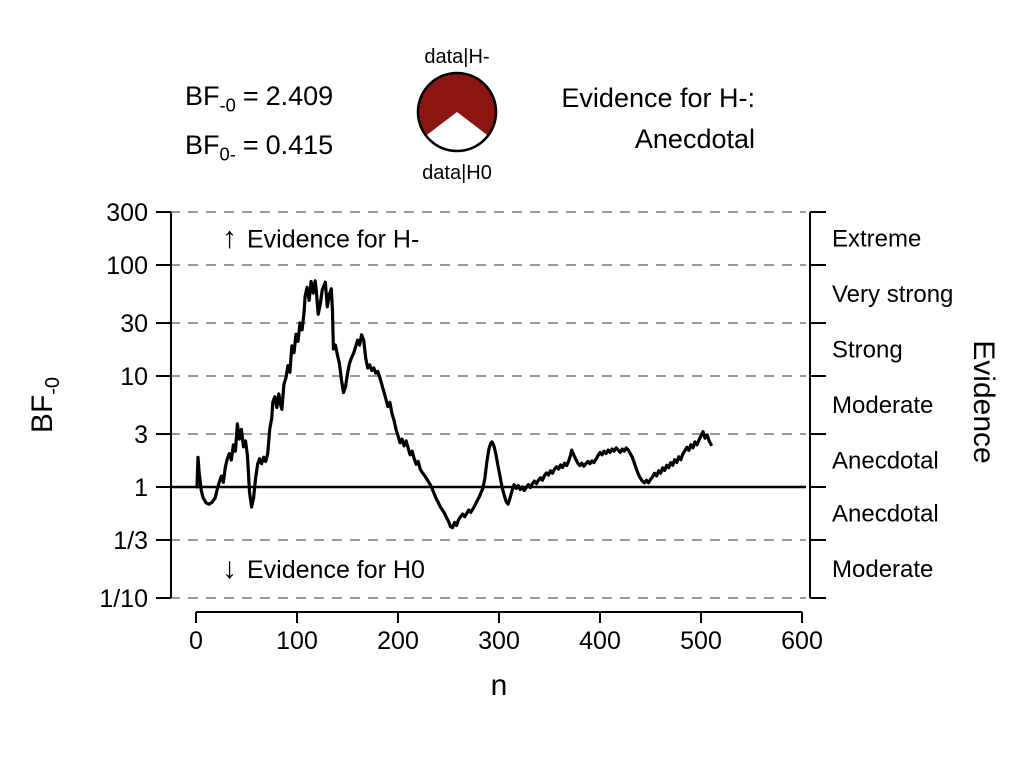  I want to click on evidence-summary-title: Evidence for H-:, so click(658, 98).